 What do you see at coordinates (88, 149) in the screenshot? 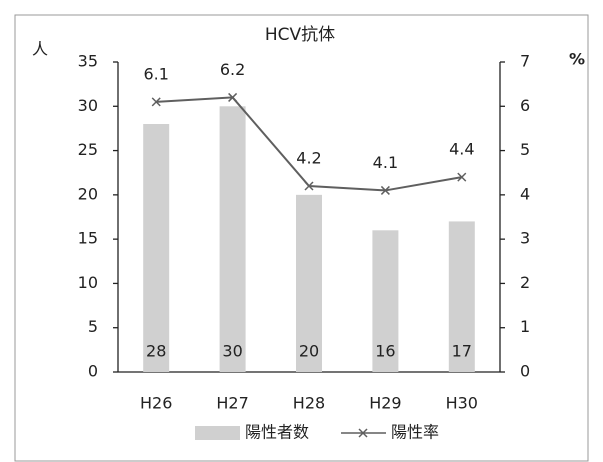
I see `y-tick-label: 25` at bounding box center [88, 149].